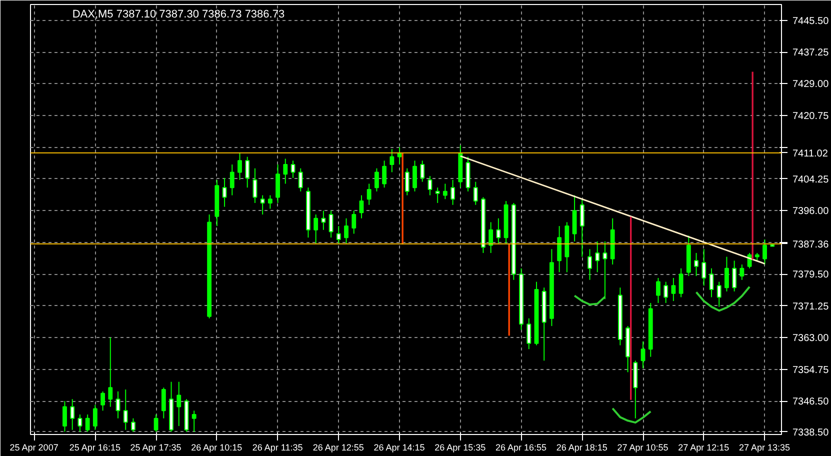  I want to click on text: 7429.00, so click(810, 84).